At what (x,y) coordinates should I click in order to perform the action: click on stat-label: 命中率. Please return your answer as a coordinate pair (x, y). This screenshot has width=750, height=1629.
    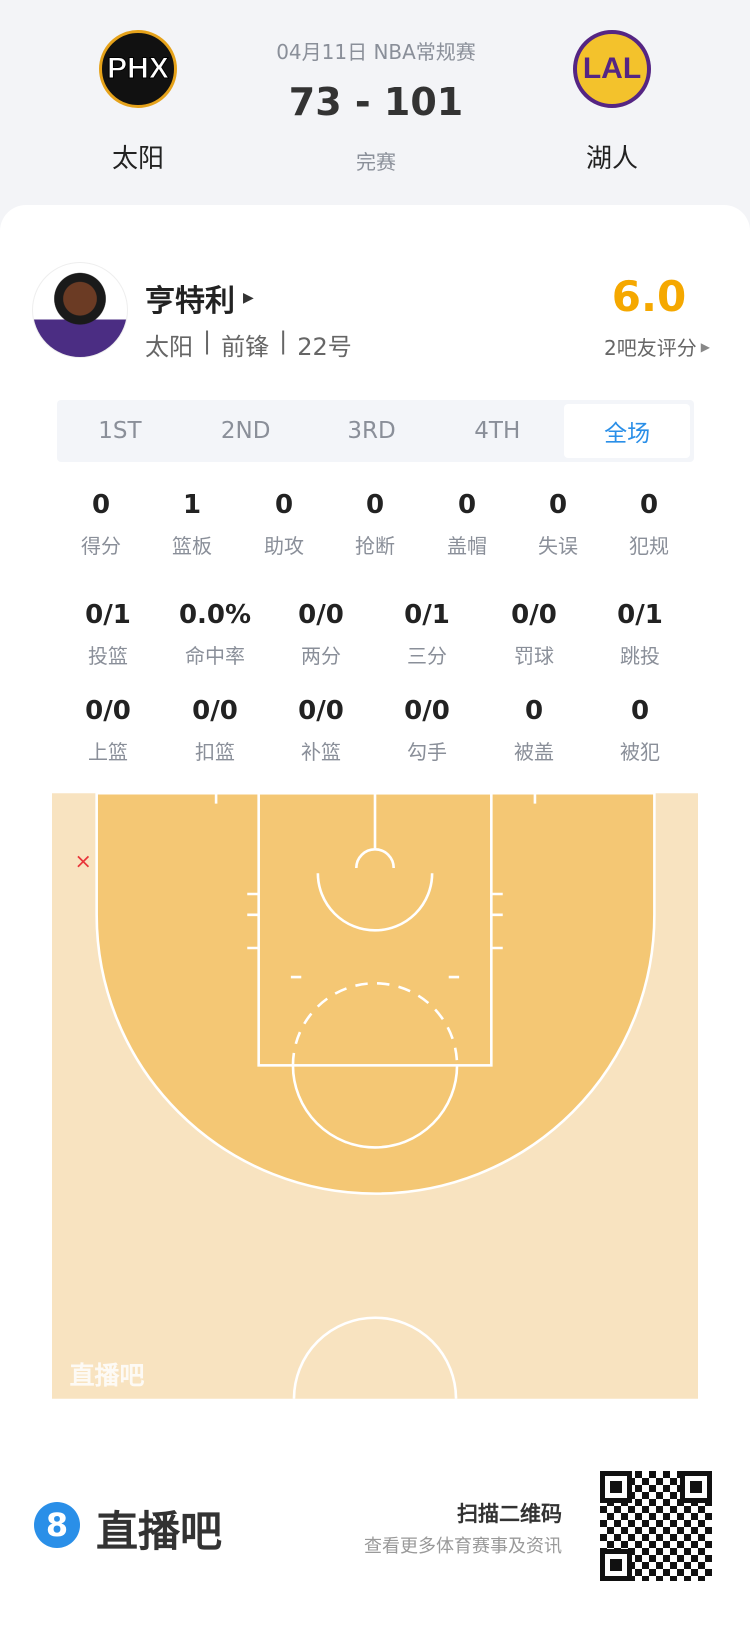
    Looking at the image, I should click on (215, 656).